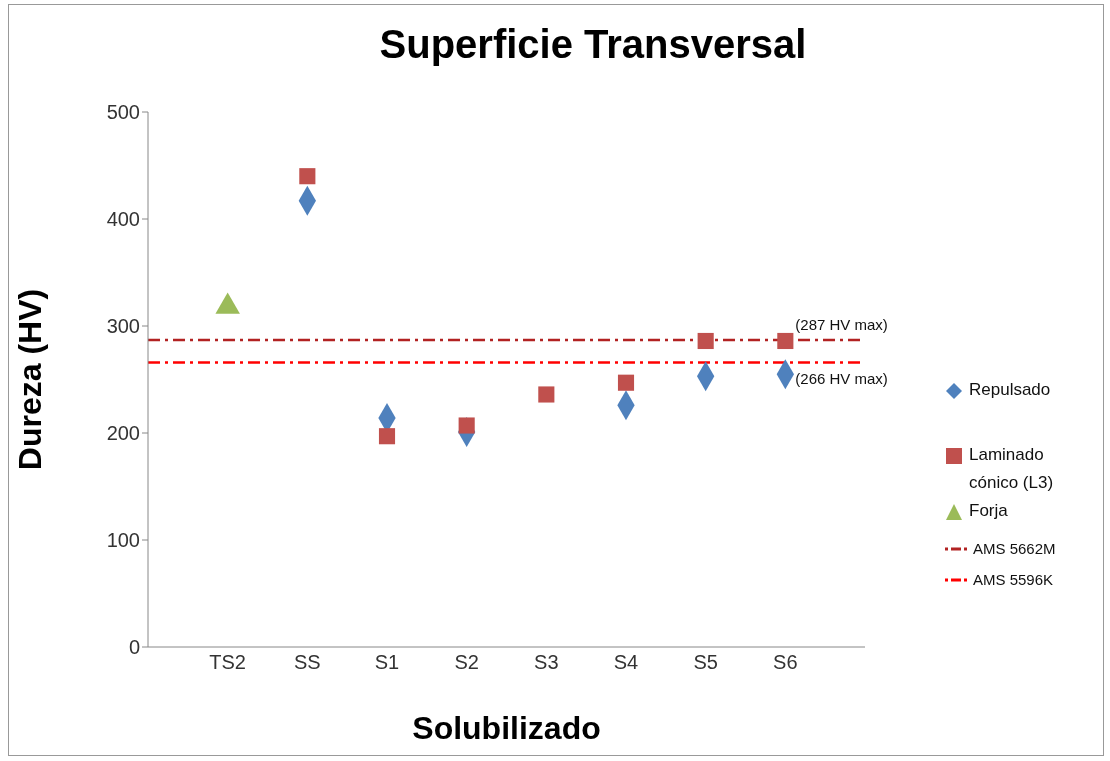  What do you see at coordinates (1013, 579) in the screenshot?
I see `legend-label: AMS 5596K` at bounding box center [1013, 579].